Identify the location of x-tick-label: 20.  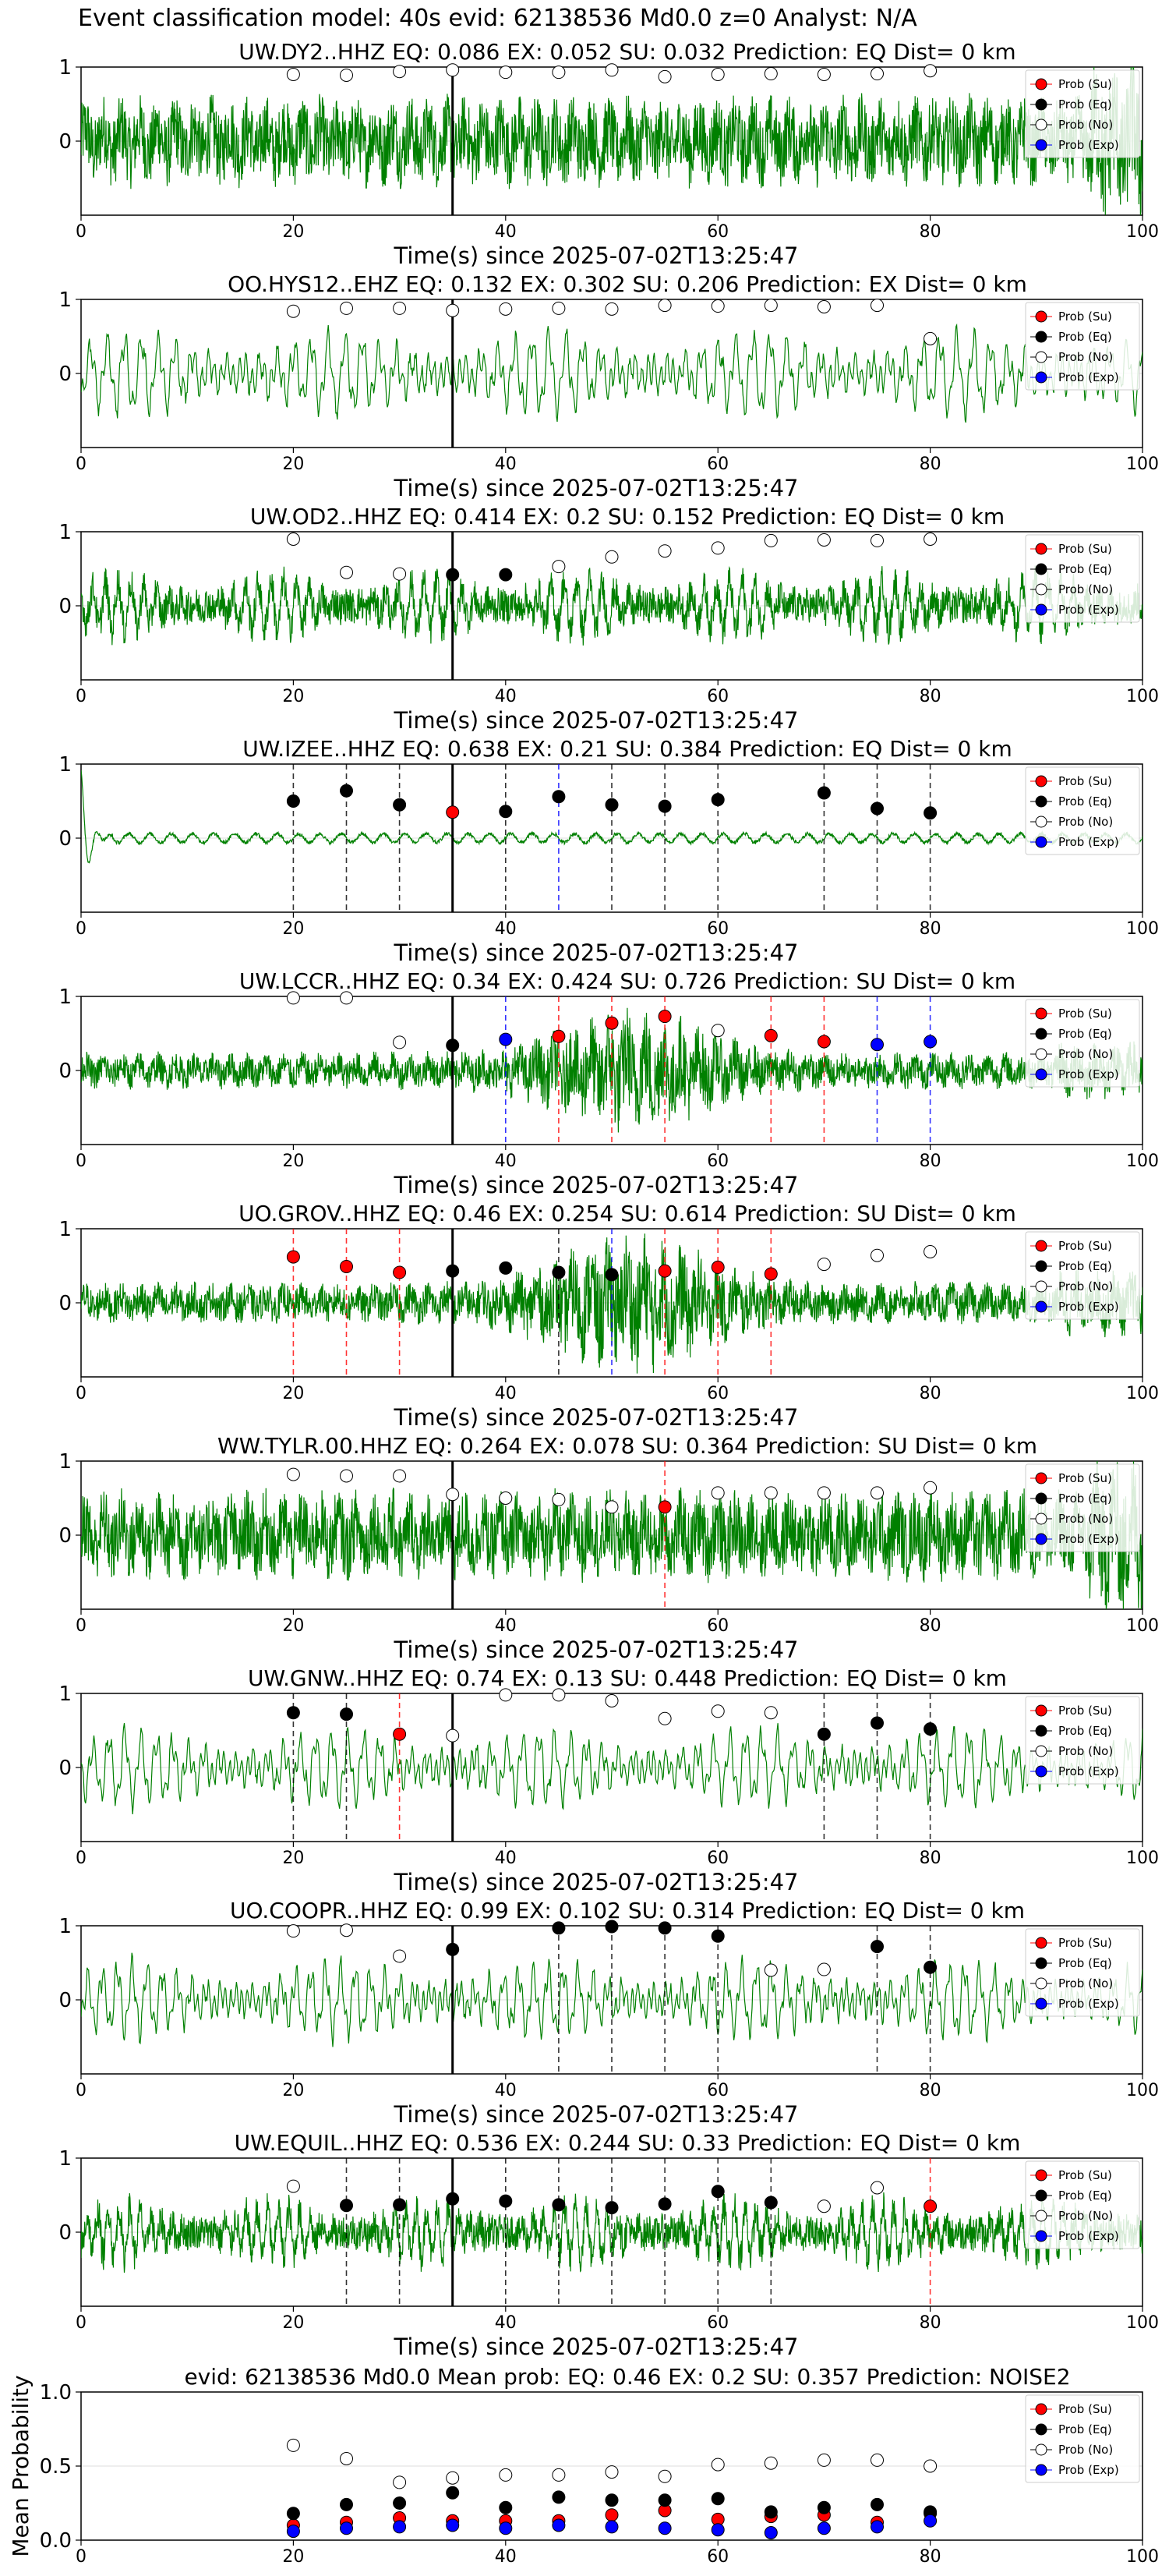
(293, 1161).